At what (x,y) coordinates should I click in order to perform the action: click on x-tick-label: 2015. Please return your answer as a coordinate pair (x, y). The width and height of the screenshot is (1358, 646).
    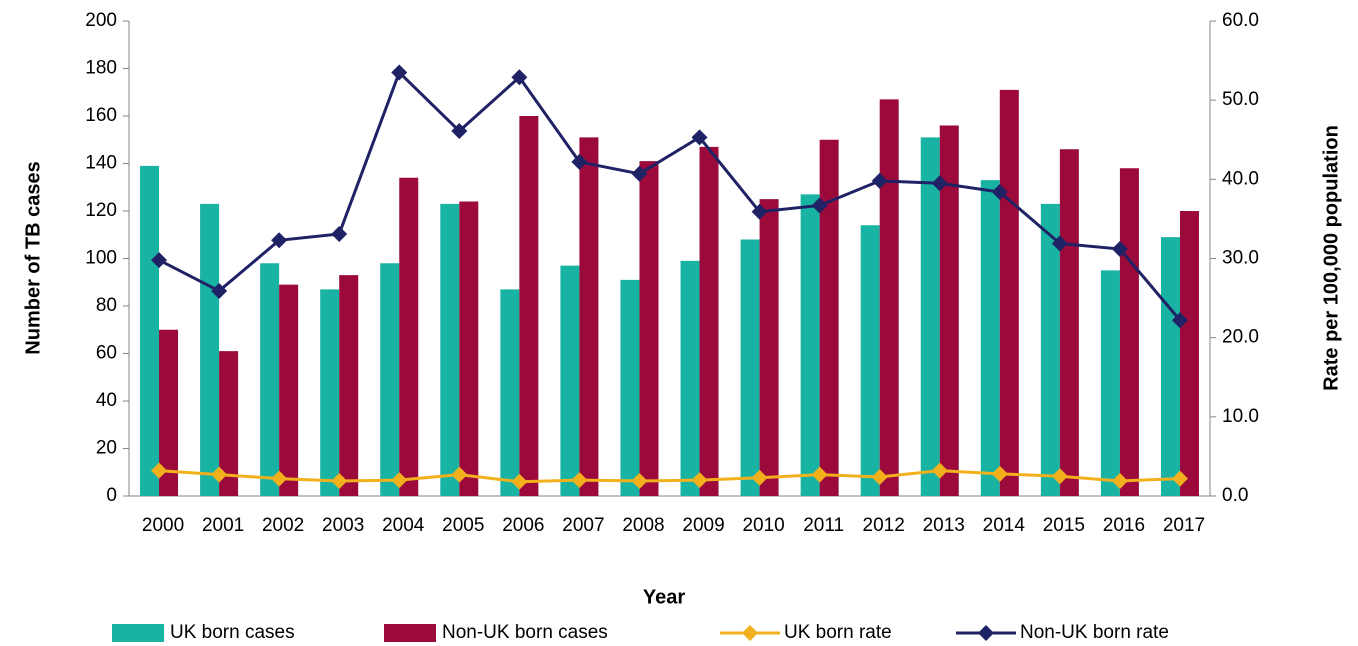
    Looking at the image, I should click on (1064, 525).